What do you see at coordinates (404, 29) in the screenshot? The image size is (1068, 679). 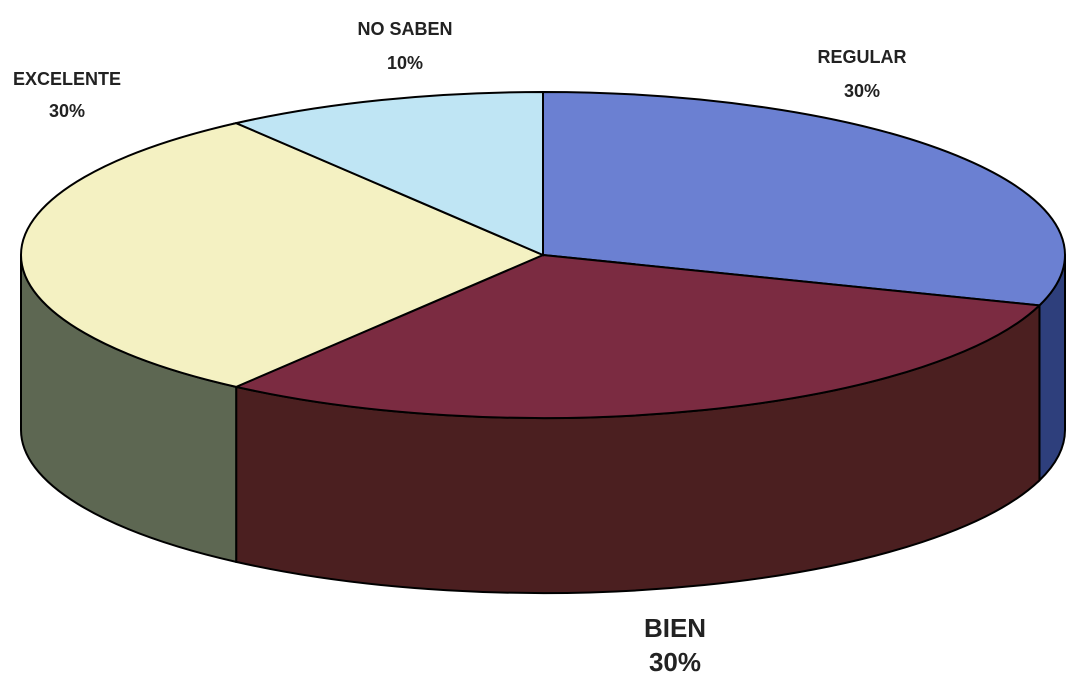 I see `slice-label: NO SABEN` at bounding box center [404, 29].